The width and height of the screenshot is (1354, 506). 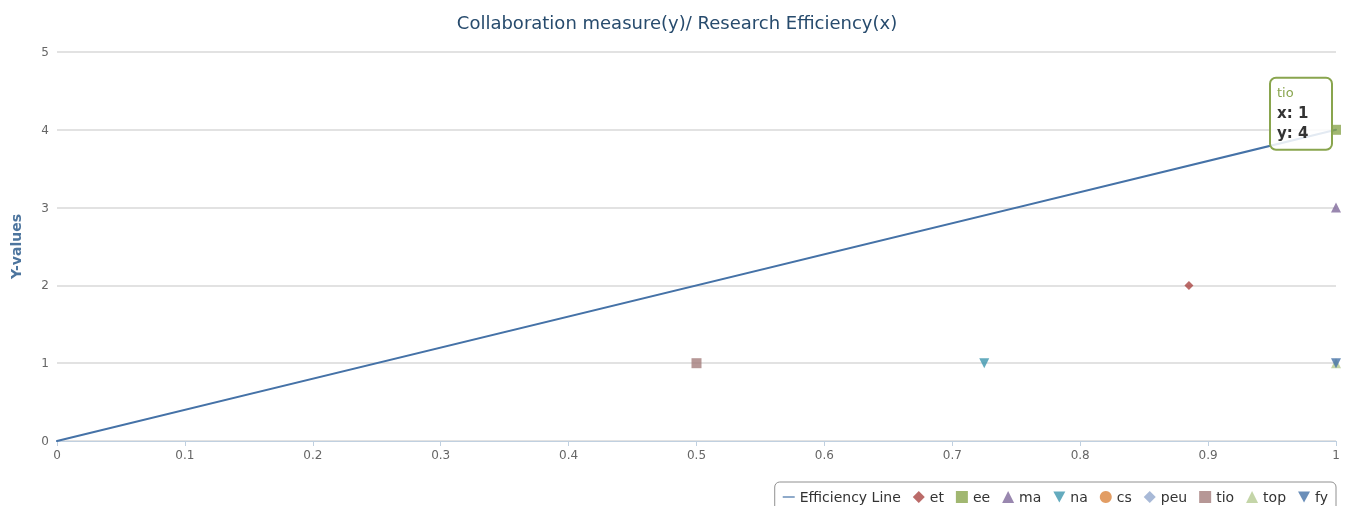 I want to click on y-tick-label: 1, so click(x=45, y=363).